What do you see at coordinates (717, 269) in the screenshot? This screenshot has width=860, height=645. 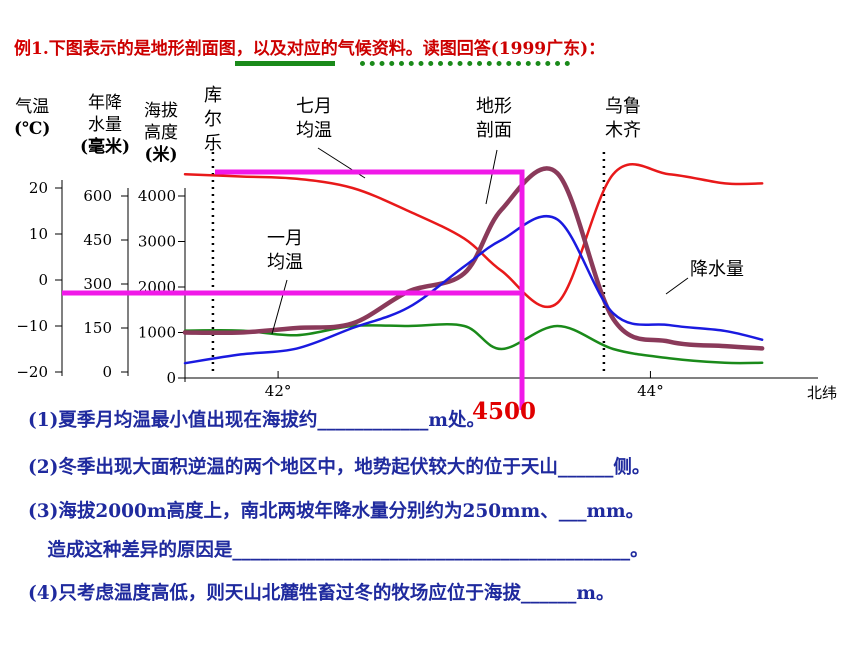 I see `precip-label: 降水量` at bounding box center [717, 269].